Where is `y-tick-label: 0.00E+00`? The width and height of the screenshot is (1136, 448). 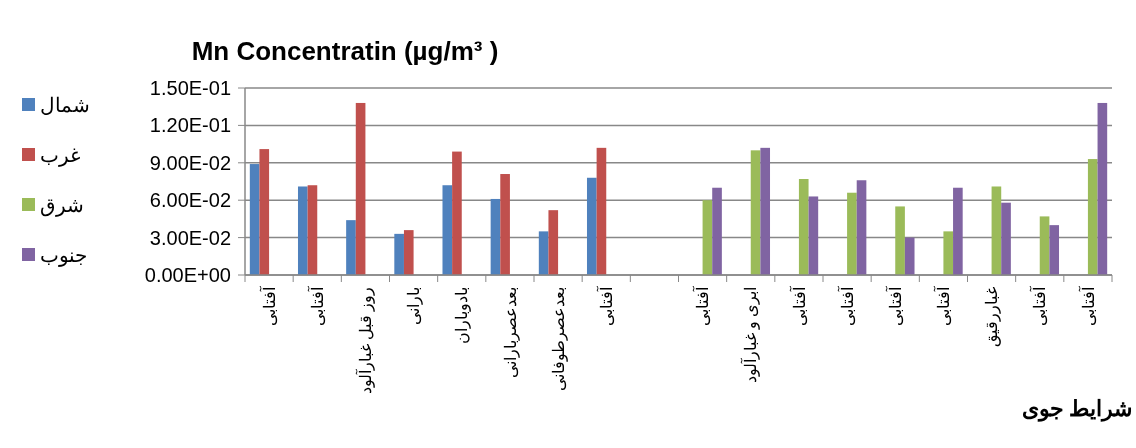 y-tick-label: 0.00E+00 is located at coordinates (187, 275).